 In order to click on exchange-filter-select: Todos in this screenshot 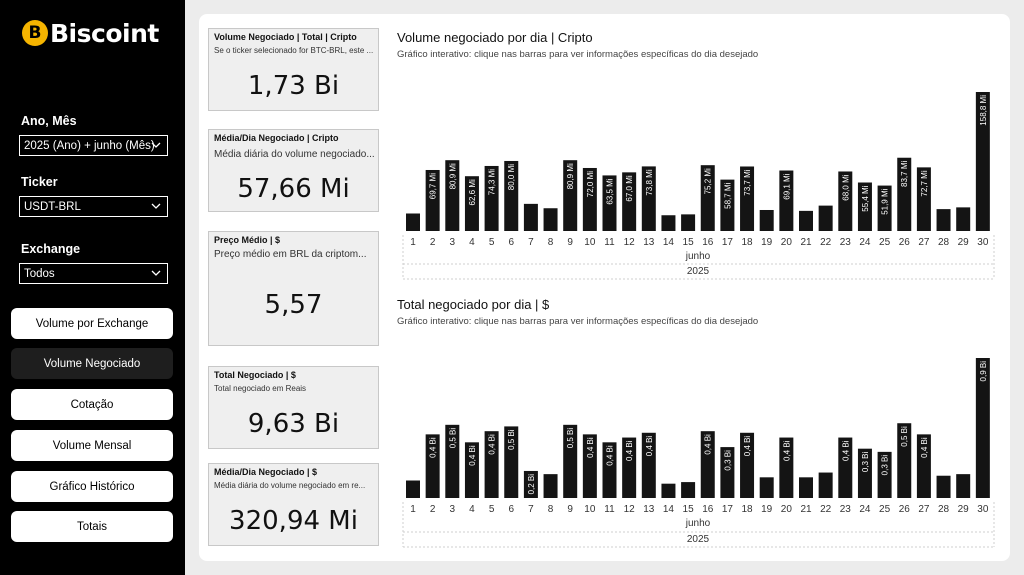, I will do `click(93, 273)`.